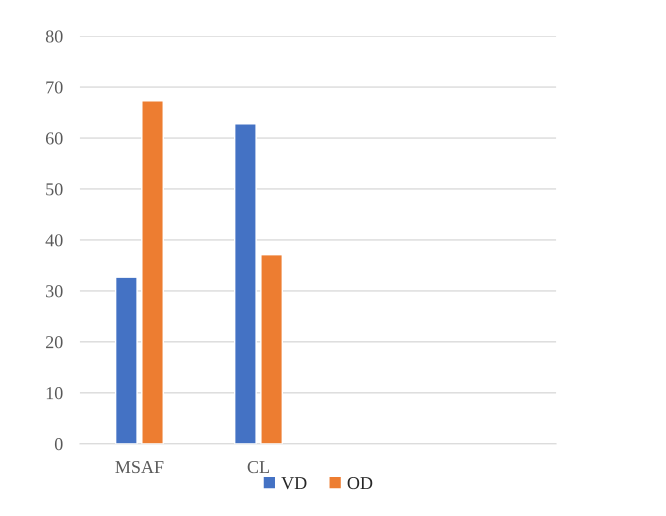 Image resolution: width=666 pixels, height=516 pixels. I want to click on legend-label: OD, so click(360, 483).